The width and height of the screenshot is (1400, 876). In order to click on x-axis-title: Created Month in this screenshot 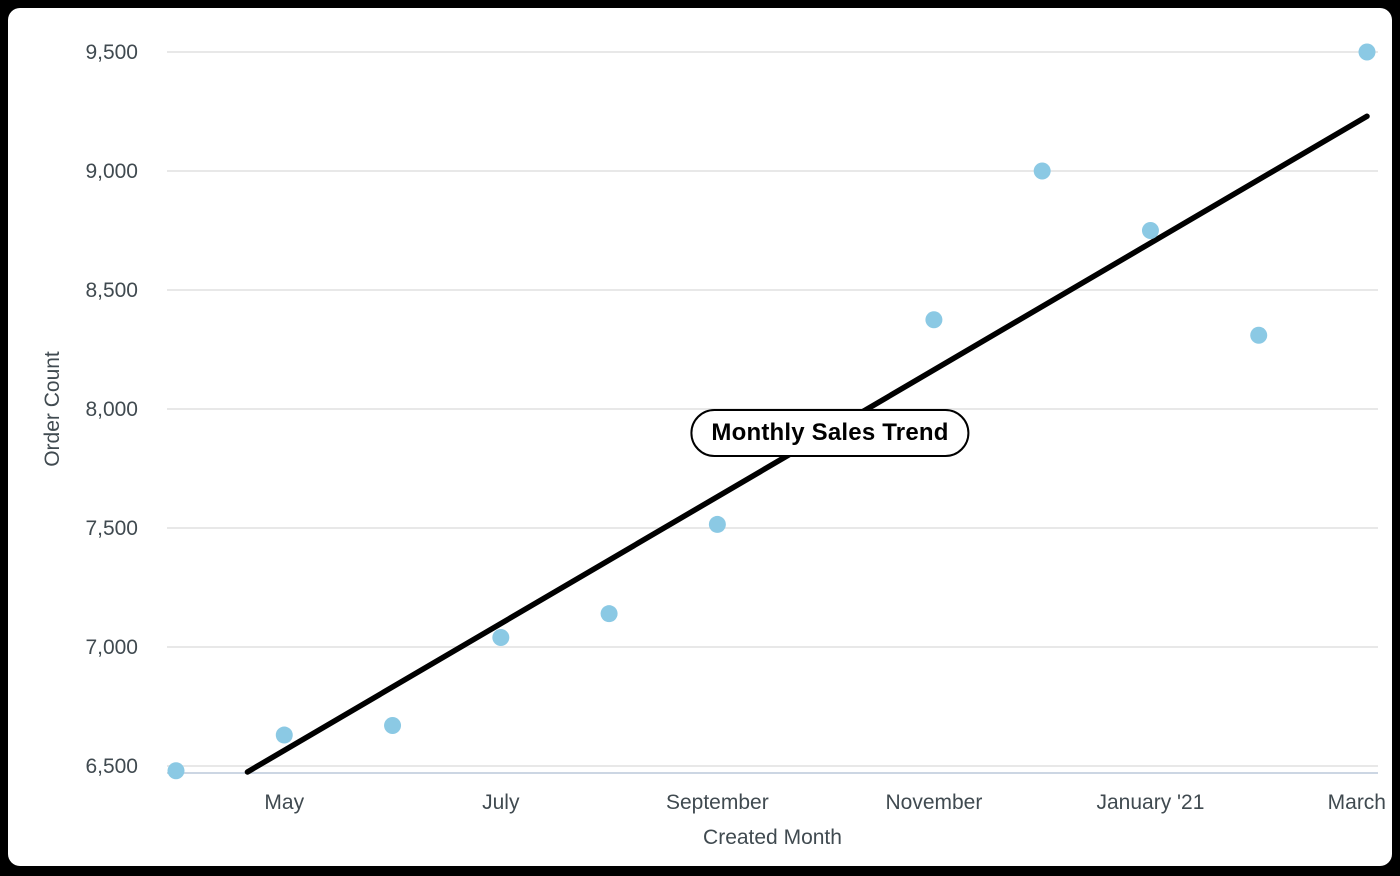, I will do `click(772, 837)`.